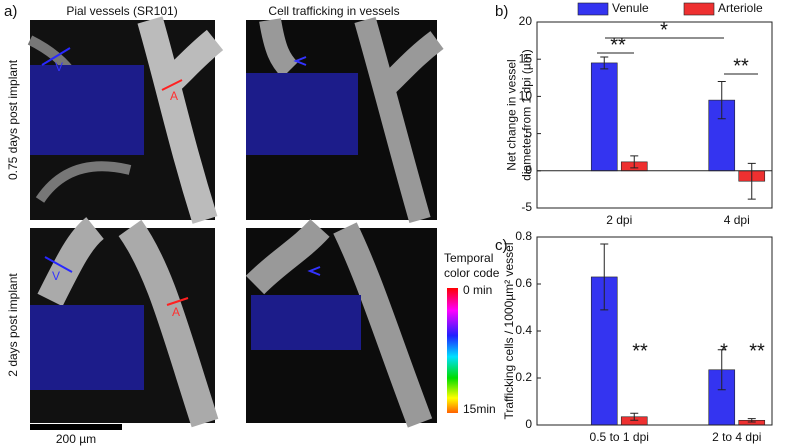 Image resolution: width=800 pixels, height=447 pixels. What do you see at coordinates (619, 220) in the screenshot?
I see `x-tick-label: 2 dpi` at bounding box center [619, 220].